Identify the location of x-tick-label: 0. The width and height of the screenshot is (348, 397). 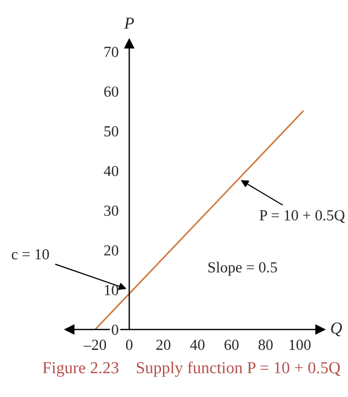
(129, 345).